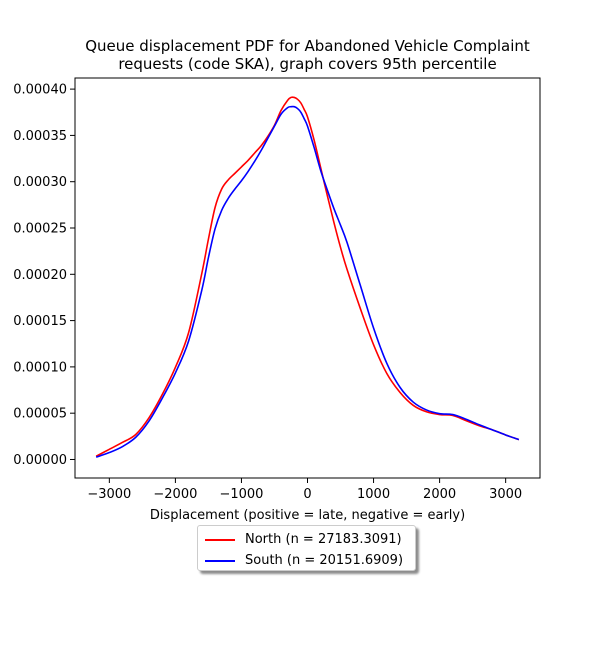 The image size is (600, 650). I want to click on y-tick-label: 0.00000, so click(40, 460).